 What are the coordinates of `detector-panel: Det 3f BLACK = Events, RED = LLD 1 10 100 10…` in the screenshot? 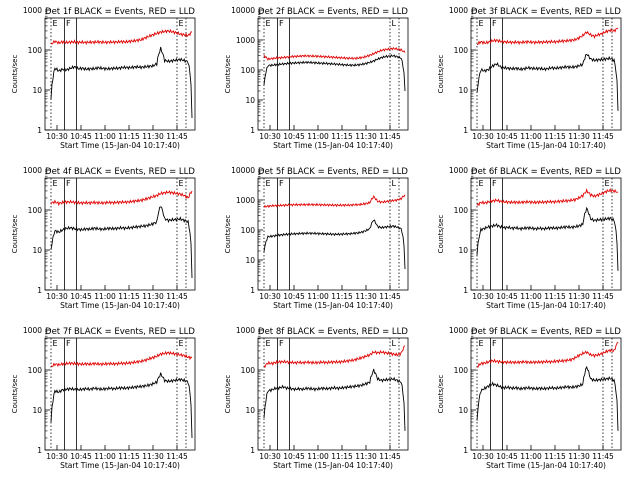 It's located at (529, 78).